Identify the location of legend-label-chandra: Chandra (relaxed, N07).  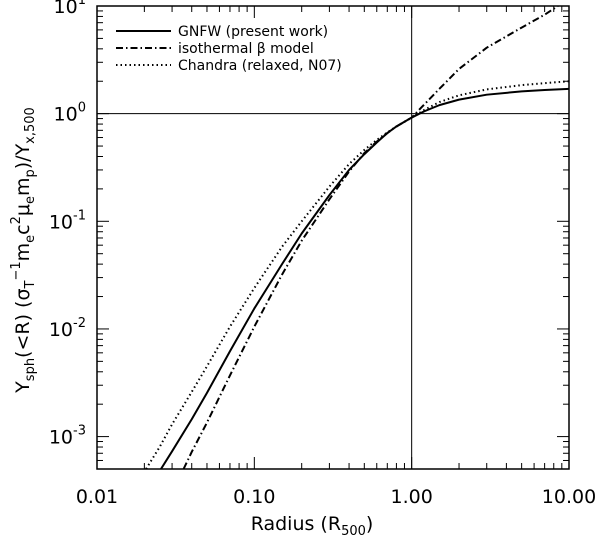
(260, 66).